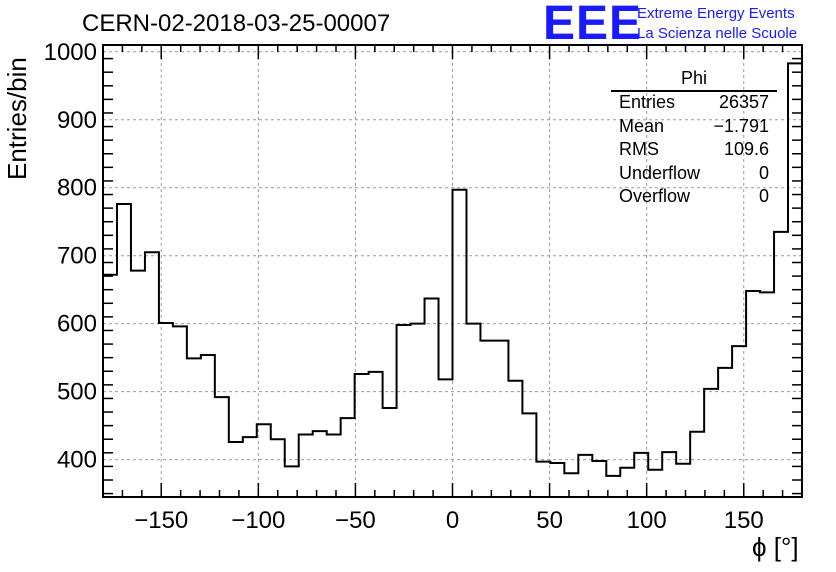  I want to click on stats-label: Overflow, so click(655, 196).